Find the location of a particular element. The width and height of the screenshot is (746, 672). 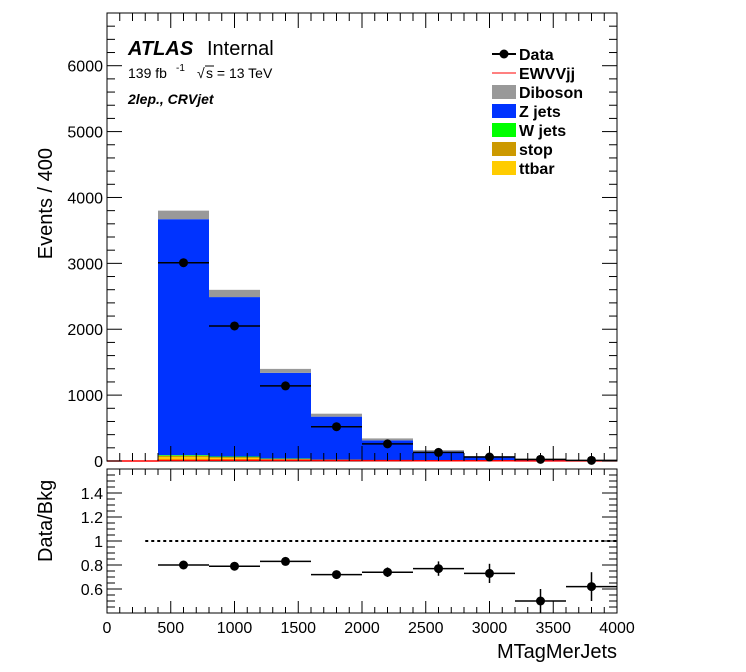

x-tick-label-0: 0 is located at coordinates (107, 628).